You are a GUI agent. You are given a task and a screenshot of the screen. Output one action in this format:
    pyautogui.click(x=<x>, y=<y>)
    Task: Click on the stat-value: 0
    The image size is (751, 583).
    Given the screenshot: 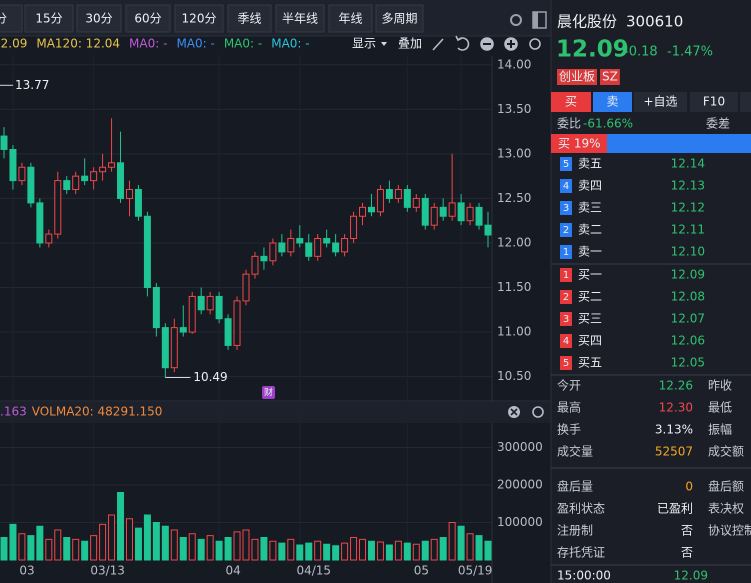 What is the action you would take?
    pyautogui.click(x=689, y=487)
    